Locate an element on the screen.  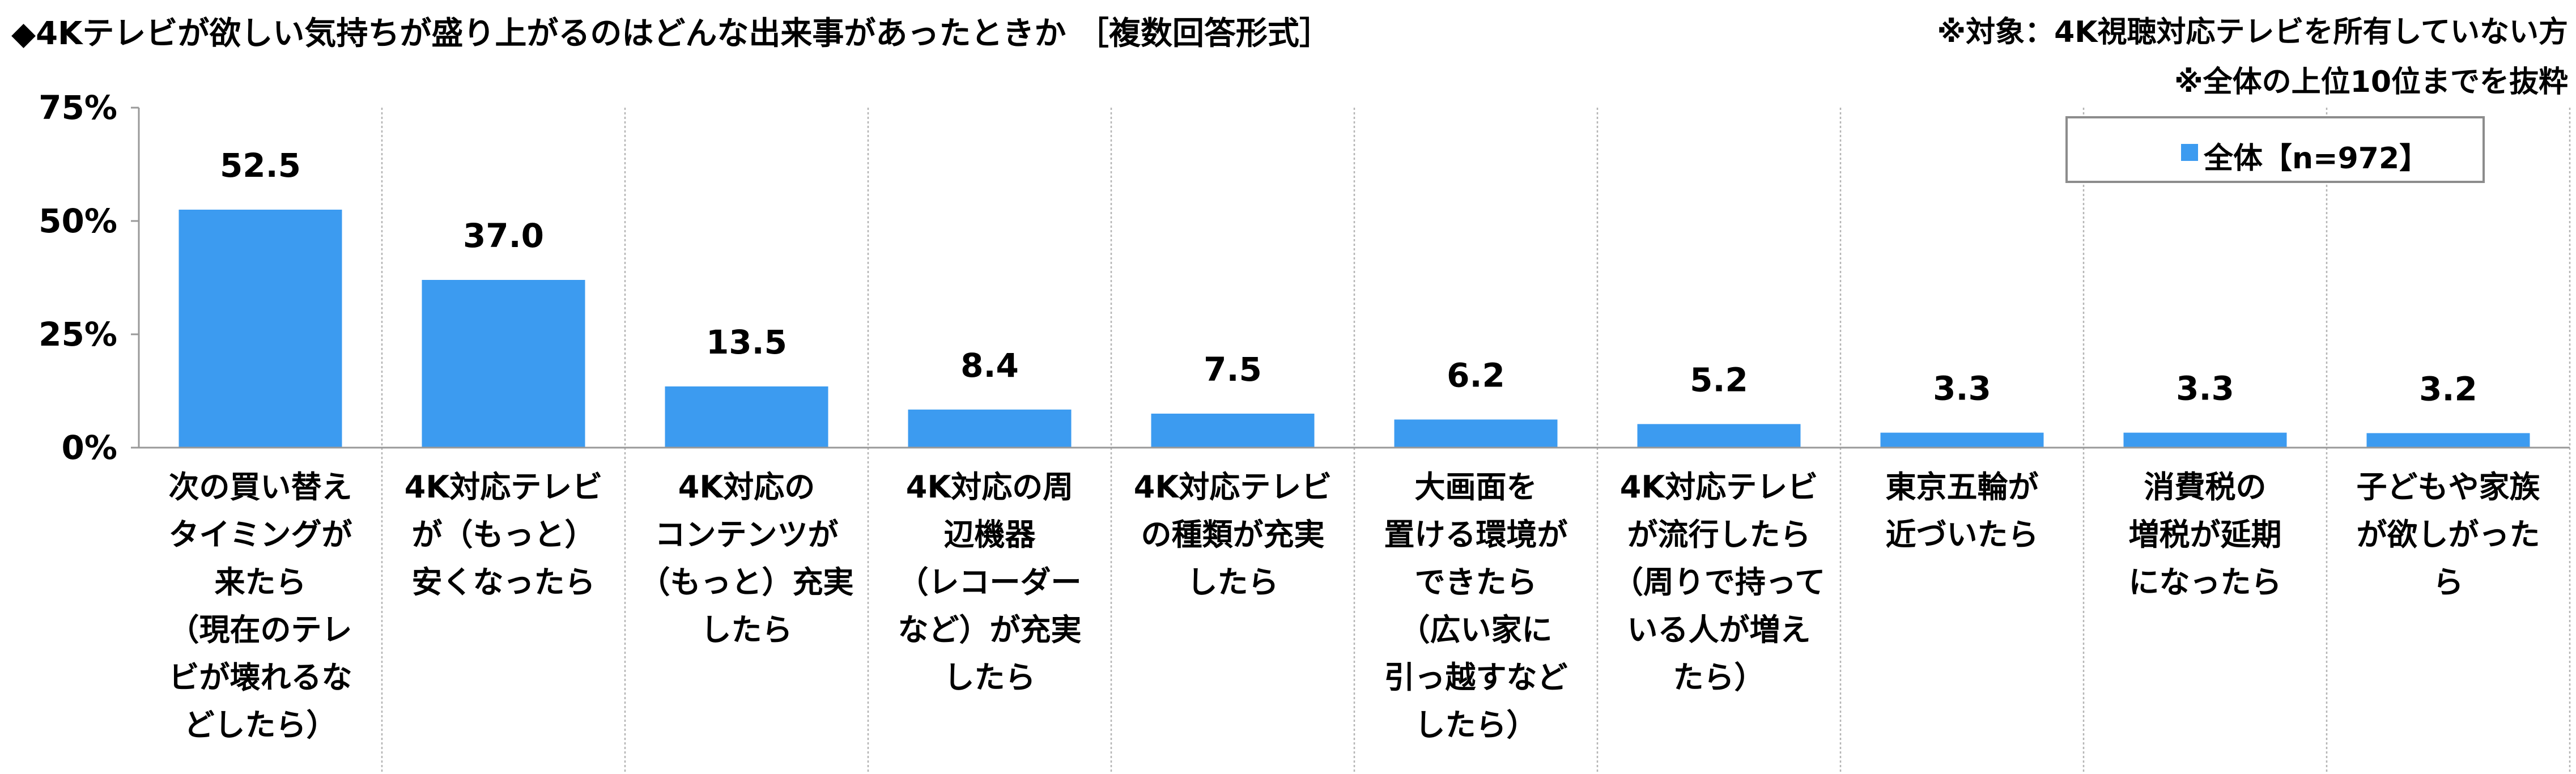
excerpt-note: ※全体の上位10位までを抜粋 is located at coordinates (2371, 82).